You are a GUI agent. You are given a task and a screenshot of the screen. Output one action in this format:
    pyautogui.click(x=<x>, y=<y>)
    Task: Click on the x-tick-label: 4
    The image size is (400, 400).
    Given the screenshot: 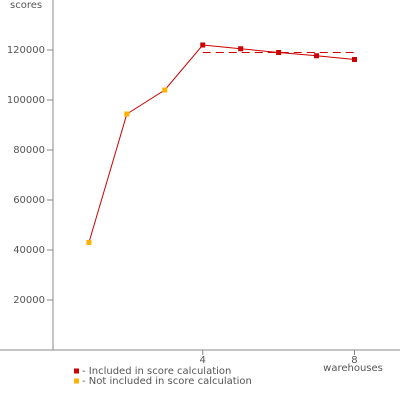 What is the action you would take?
    pyautogui.click(x=203, y=360)
    